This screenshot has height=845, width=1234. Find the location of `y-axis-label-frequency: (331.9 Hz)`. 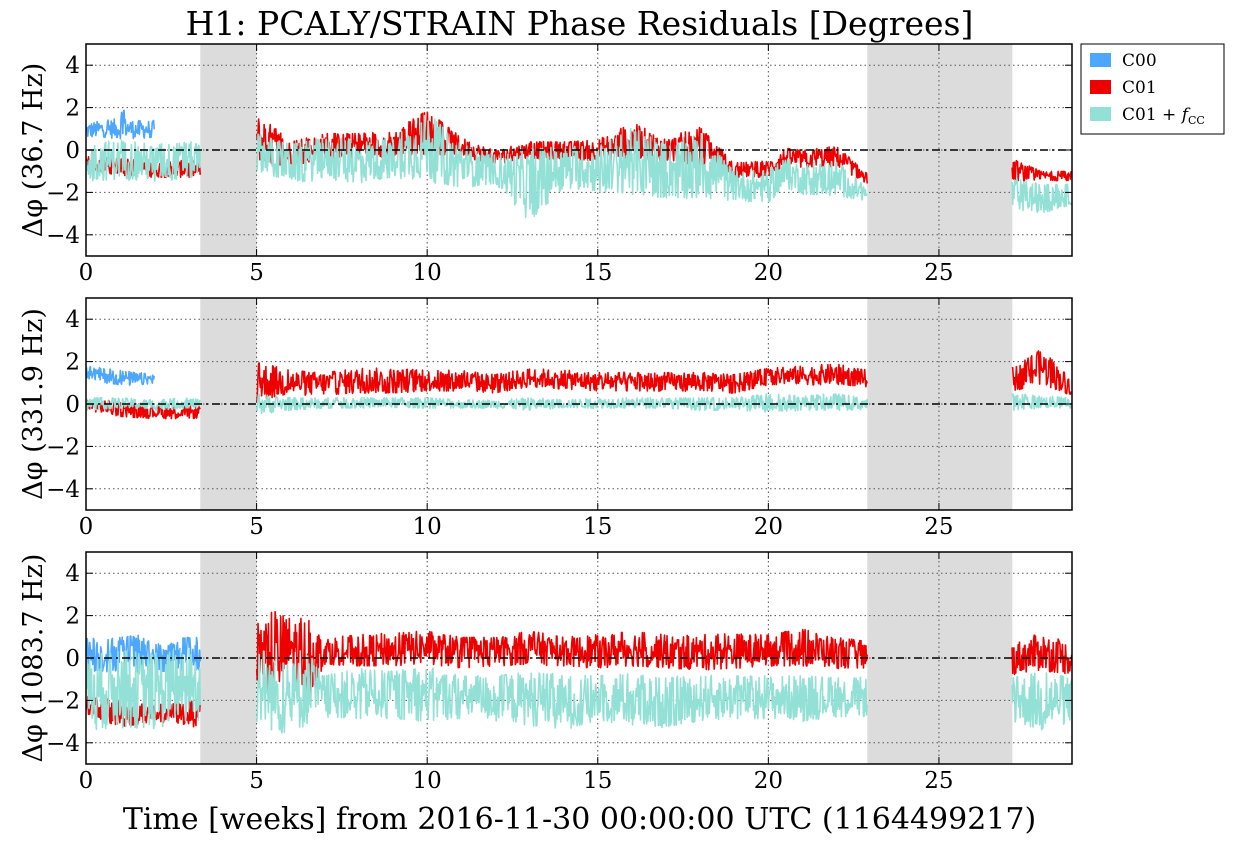

y-axis-label-frequency: (331.9 Hz) is located at coordinates (33, 380).